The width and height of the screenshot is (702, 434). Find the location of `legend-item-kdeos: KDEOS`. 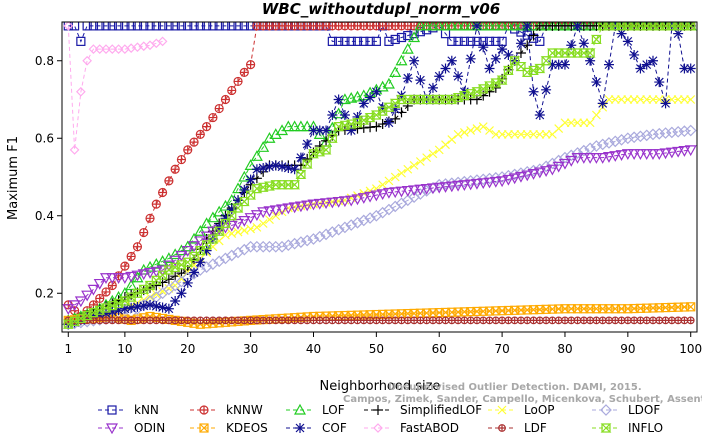

legend-item-kdeos: KDEOS is located at coordinates (229, 427).